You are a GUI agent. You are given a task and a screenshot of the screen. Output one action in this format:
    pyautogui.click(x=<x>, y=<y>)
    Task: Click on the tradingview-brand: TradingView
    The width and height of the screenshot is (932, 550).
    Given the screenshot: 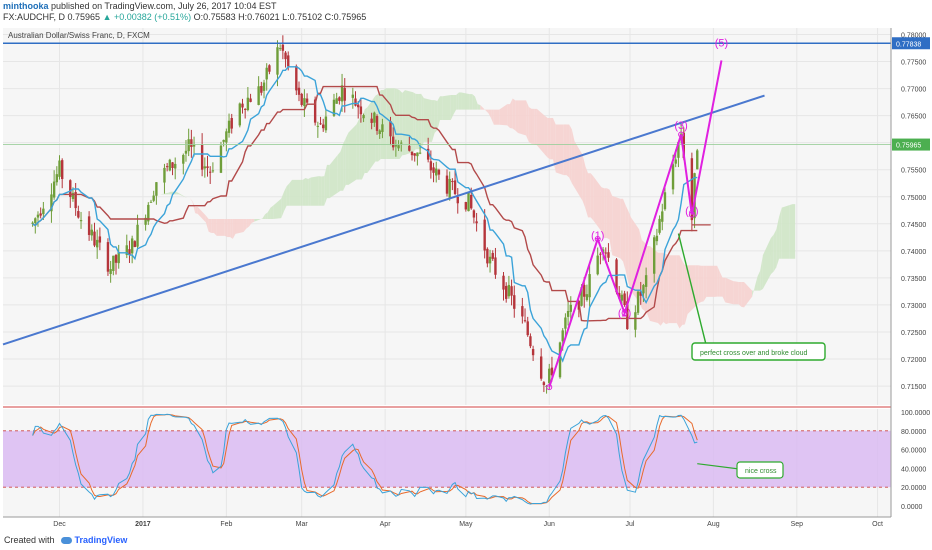 What is the action you would take?
    pyautogui.click(x=101, y=540)
    